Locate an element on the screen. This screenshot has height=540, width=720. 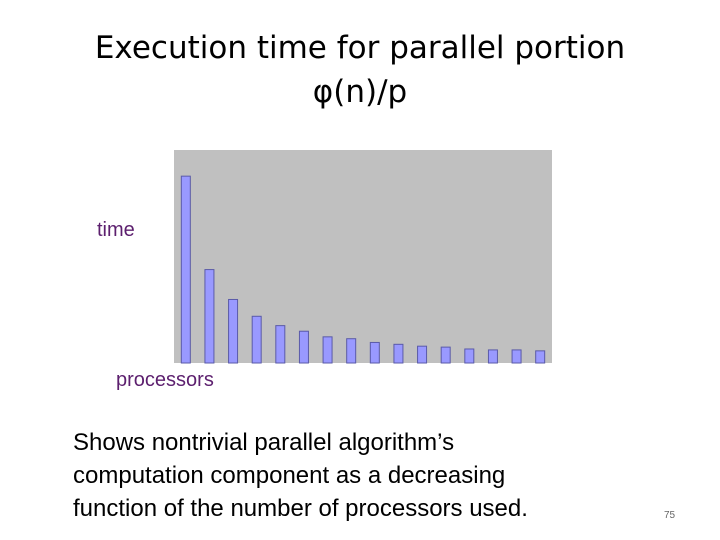
y-axis-label: time is located at coordinates (116, 230).